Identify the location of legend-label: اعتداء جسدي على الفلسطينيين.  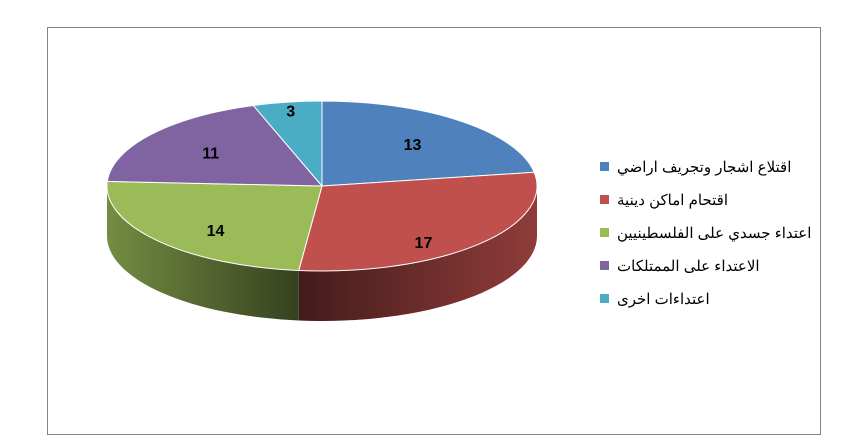
(714, 233).